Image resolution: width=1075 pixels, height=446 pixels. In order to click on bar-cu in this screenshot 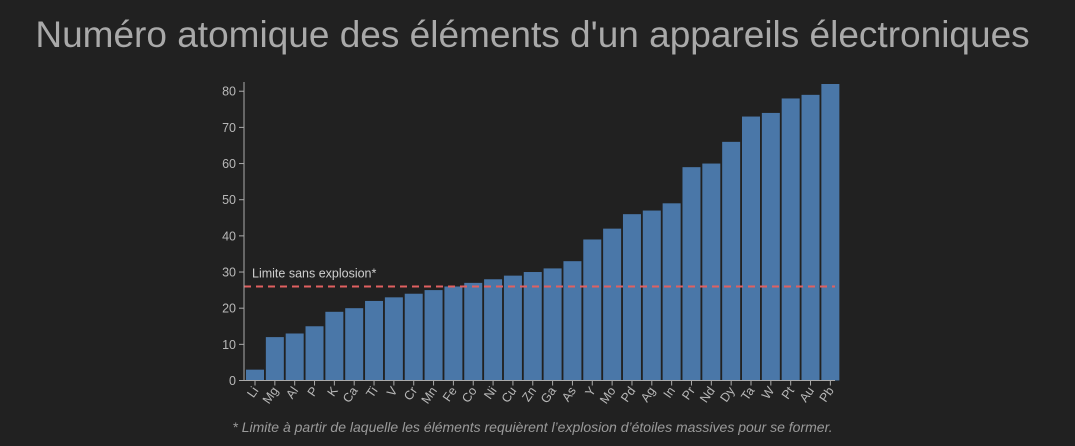, I will do `click(512, 328)`.